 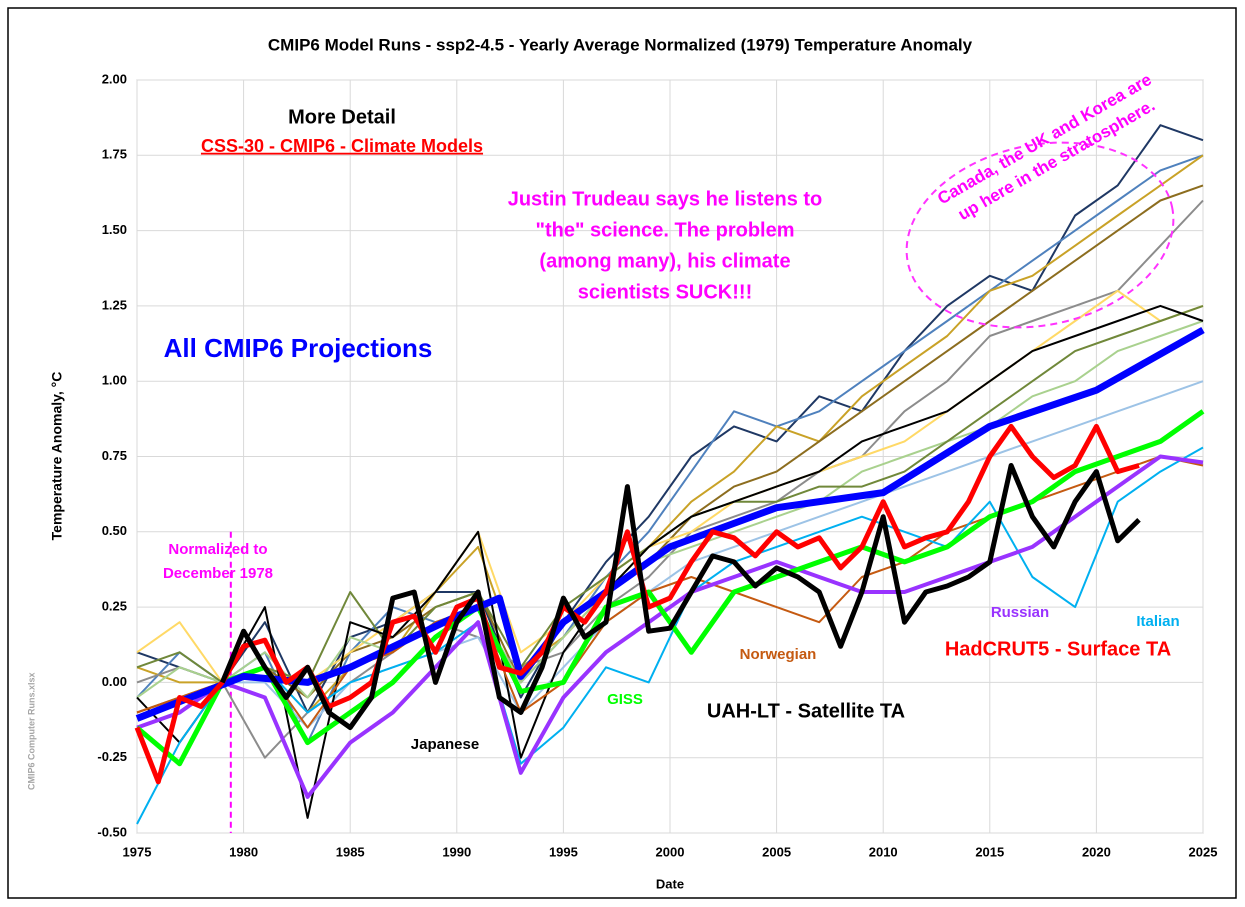 I want to click on annotation: All CMIP6 Projections, so click(x=298, y=348).